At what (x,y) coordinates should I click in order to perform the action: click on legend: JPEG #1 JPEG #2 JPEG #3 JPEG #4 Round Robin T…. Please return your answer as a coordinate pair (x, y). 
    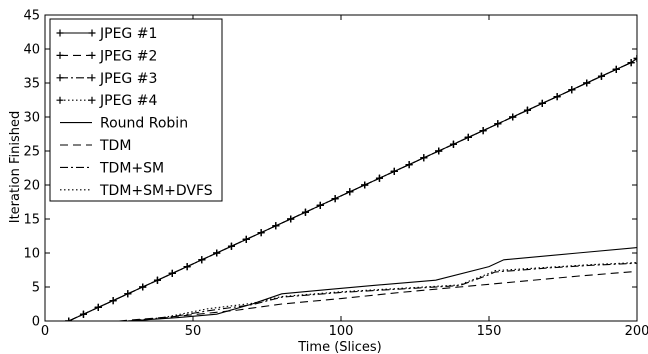
    Looking at the image, I should click on (136, 110).